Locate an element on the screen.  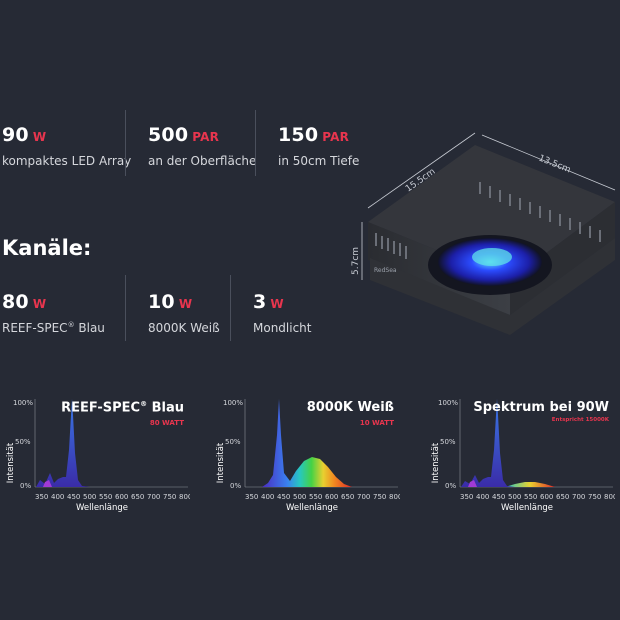
channel-blue-value: 80 is located at coordinates (15, 302).